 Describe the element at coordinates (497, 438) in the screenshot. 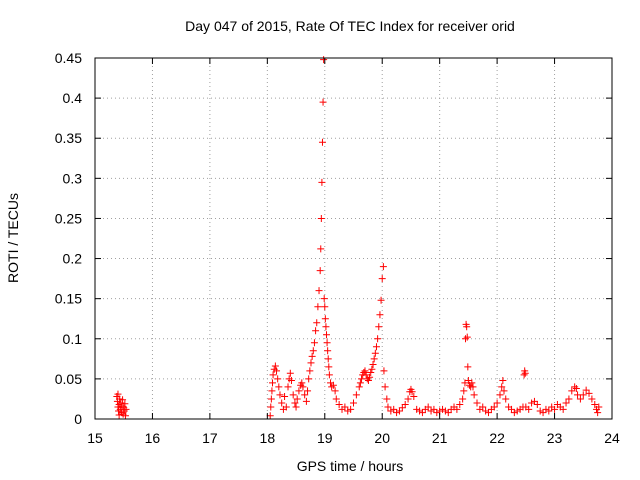

I see `x-tick-label: 22` at that location.